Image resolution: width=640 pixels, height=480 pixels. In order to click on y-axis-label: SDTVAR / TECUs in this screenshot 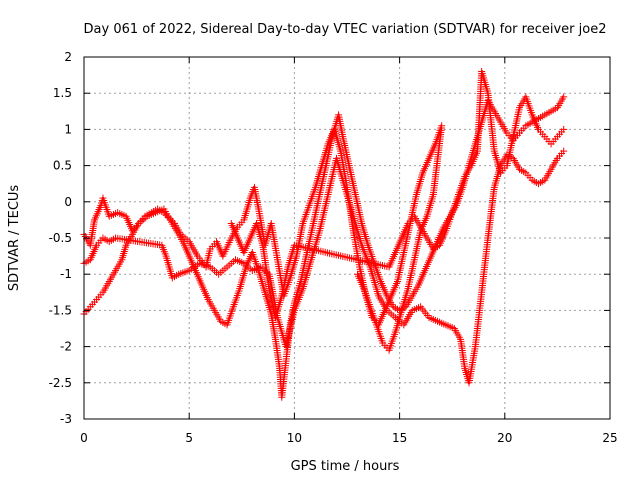, I will do `click(14, 238)`.